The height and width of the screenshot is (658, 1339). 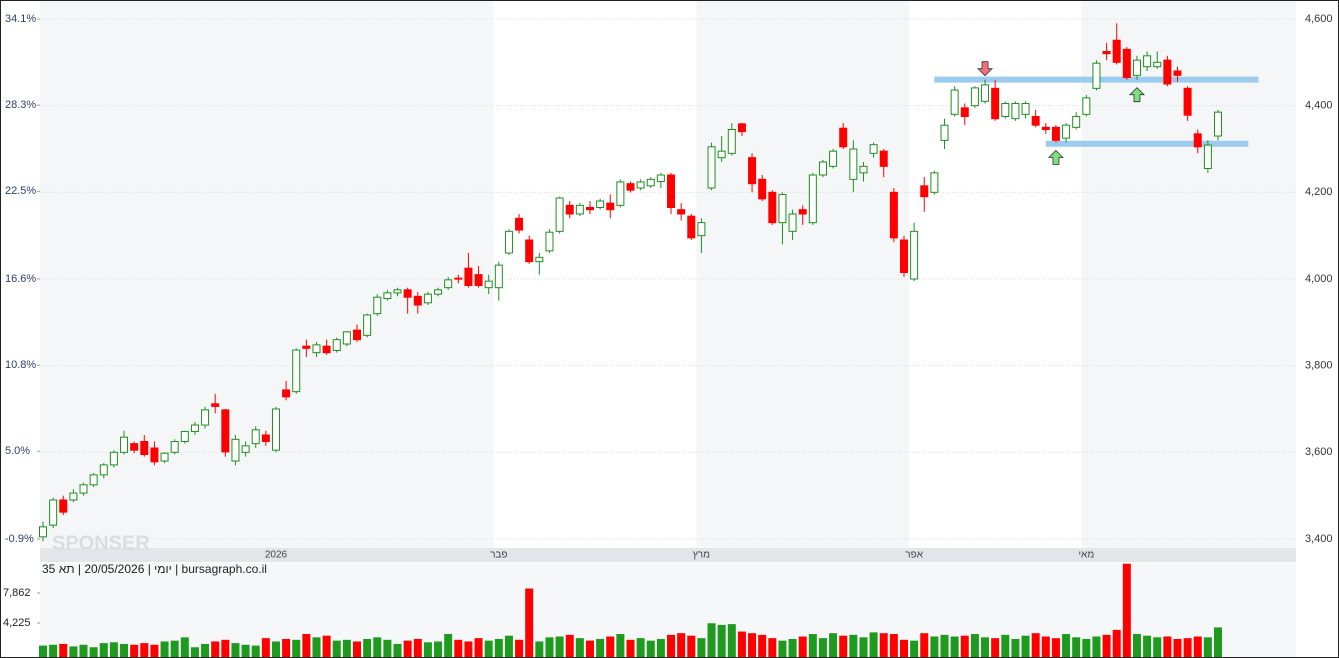 What do you see at coordinates (19, 539) in the screenshot?
I see `y2-tick-label: -0.9%` at bounding box center [19, 539].